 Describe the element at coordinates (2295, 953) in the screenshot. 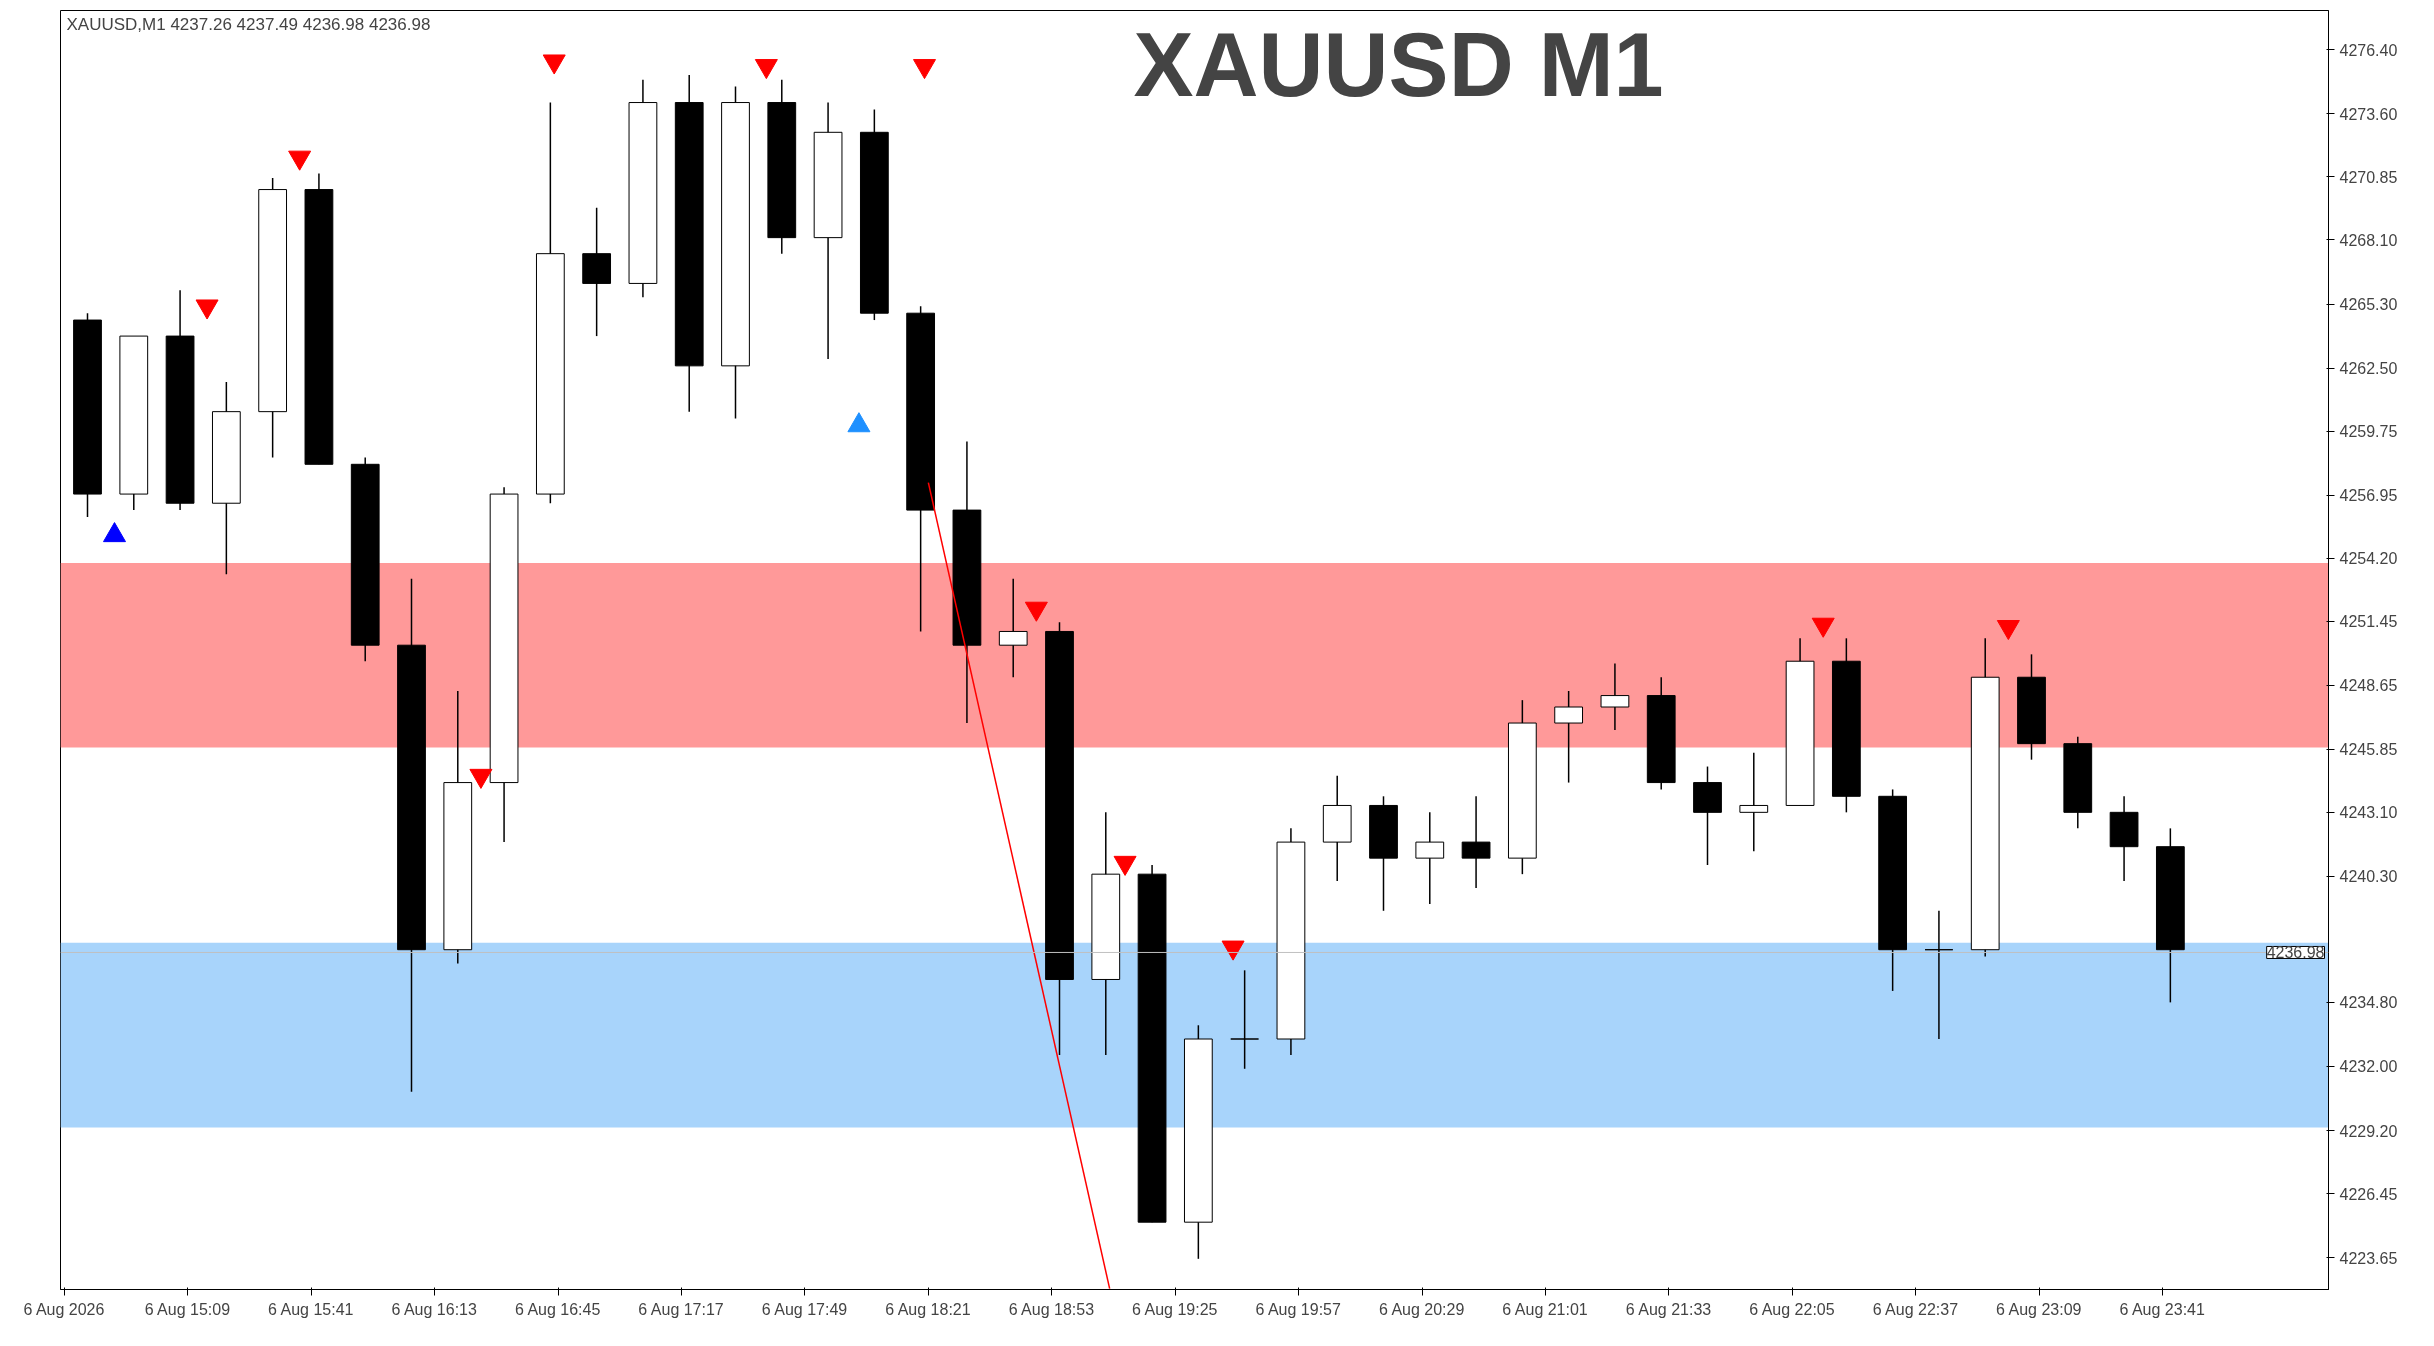

I see `ref-line-label: 4236.98` at that location.